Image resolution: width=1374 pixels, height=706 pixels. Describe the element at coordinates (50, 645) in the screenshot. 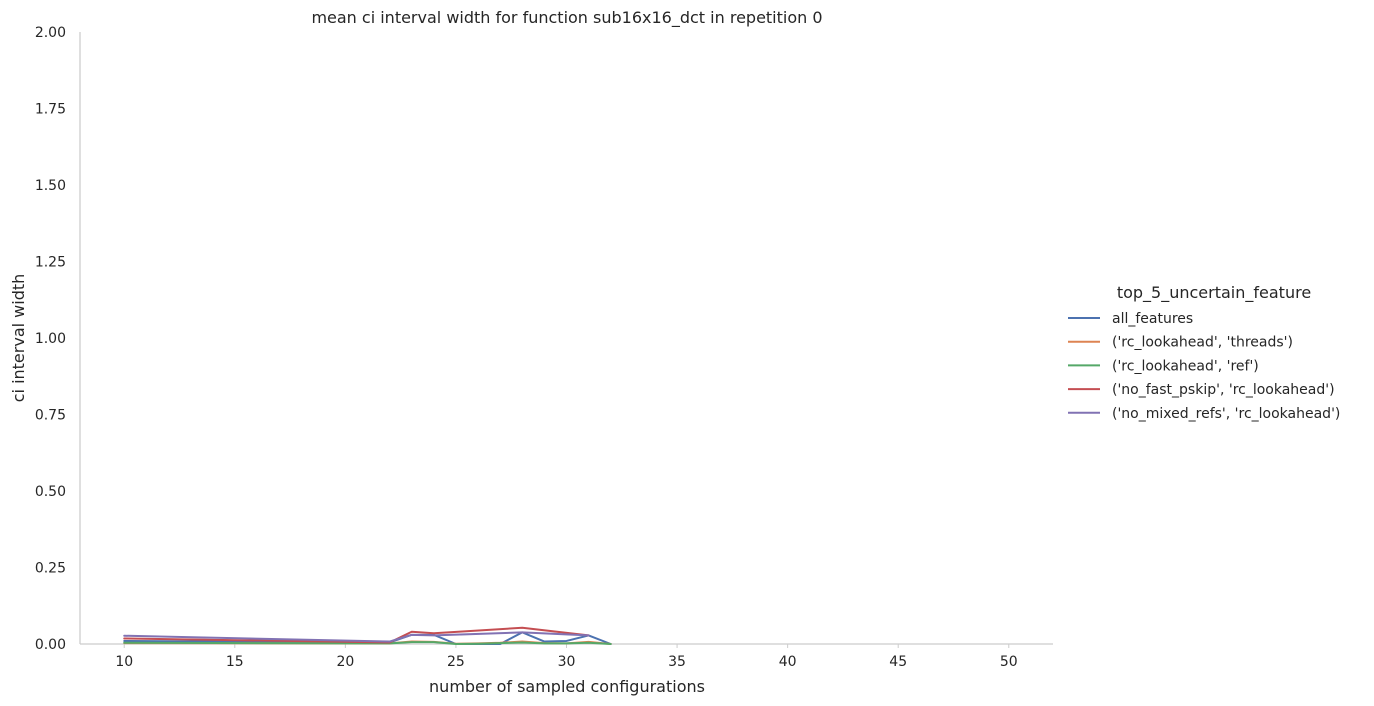

I see `y-tick-label: 0.00` at that location.